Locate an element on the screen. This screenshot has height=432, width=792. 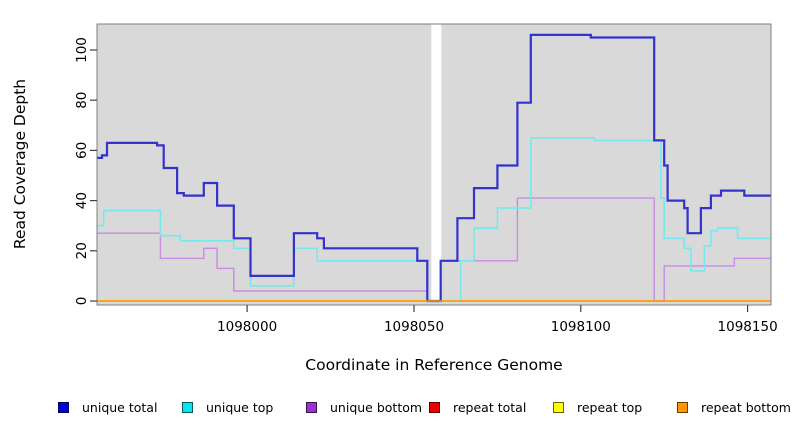
legend-swatch-unique-top is located at coordinates (187, 407).